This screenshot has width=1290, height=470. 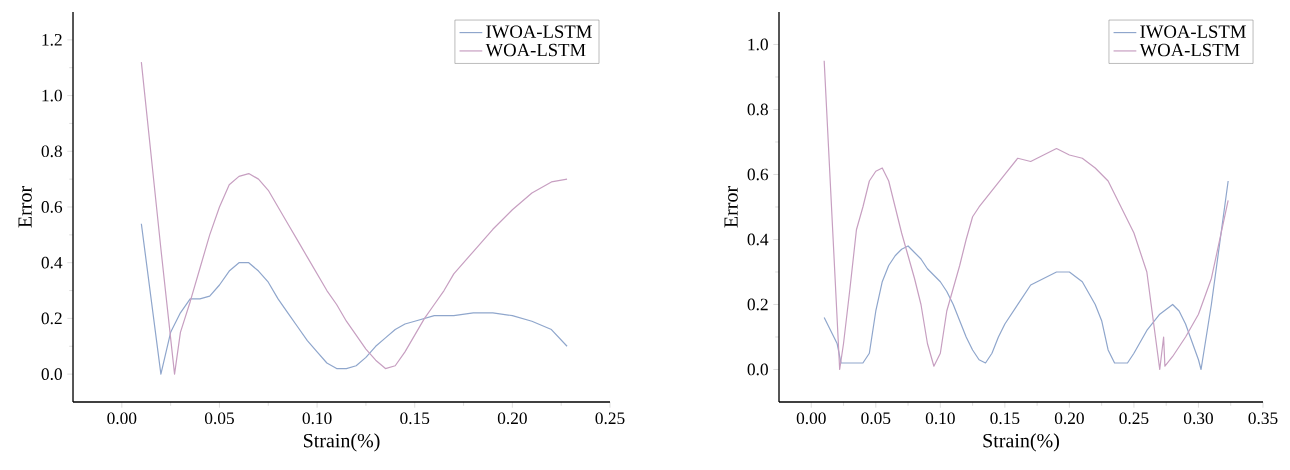 What do you see at coordinates (354, 299) in the screenshot?
I see `line-series` at bounding box center [354, 299].